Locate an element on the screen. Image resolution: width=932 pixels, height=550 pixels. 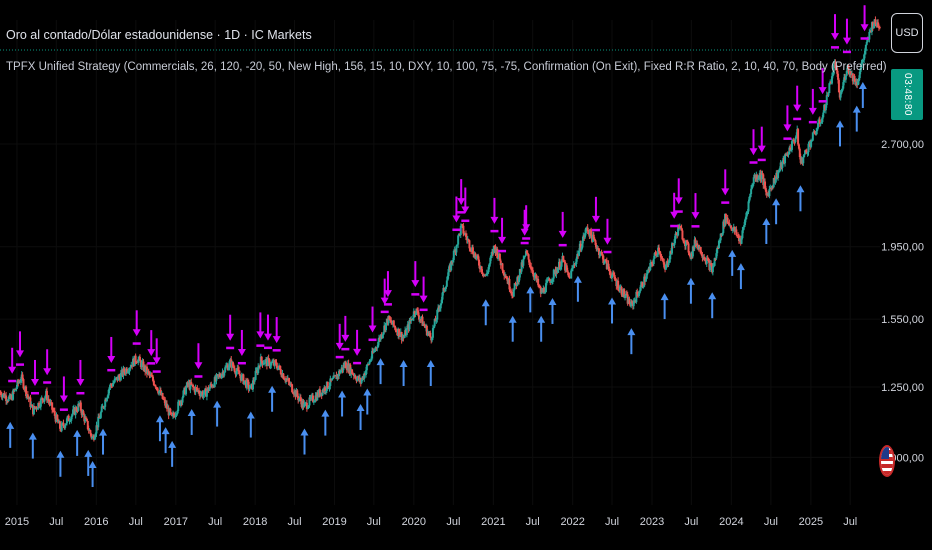
time-tick-label: Jul is located at coordinates (453, 522).